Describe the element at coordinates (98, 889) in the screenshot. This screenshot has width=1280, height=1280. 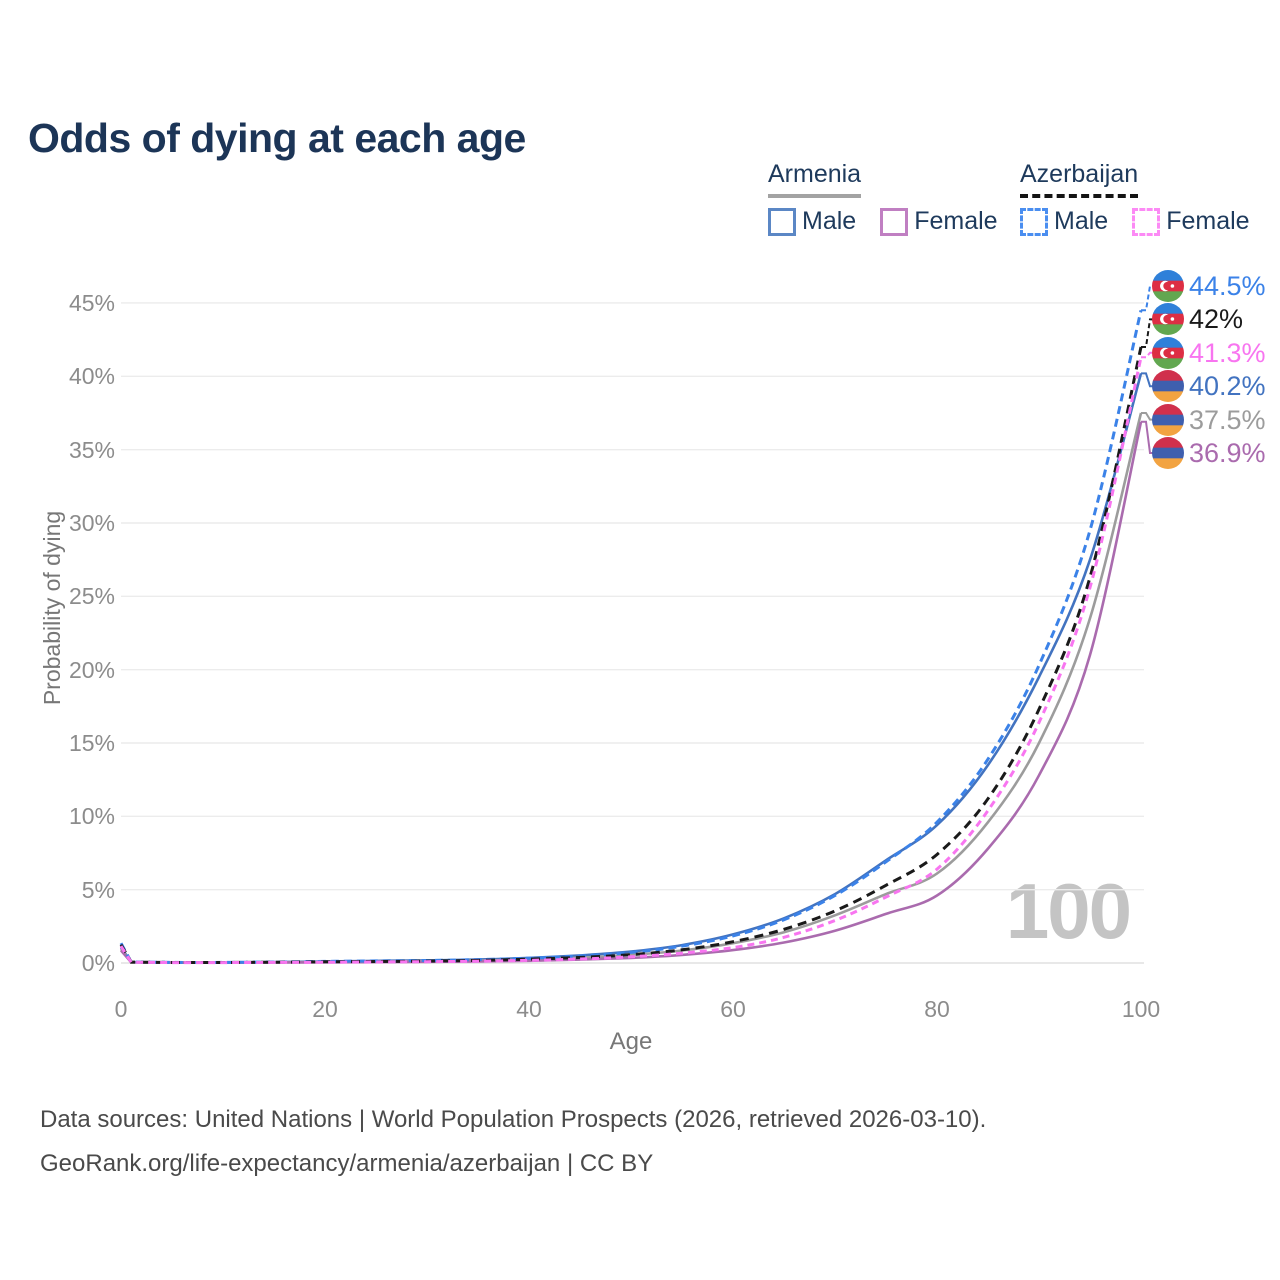
I see `y-tick-label: 5%` at that location.